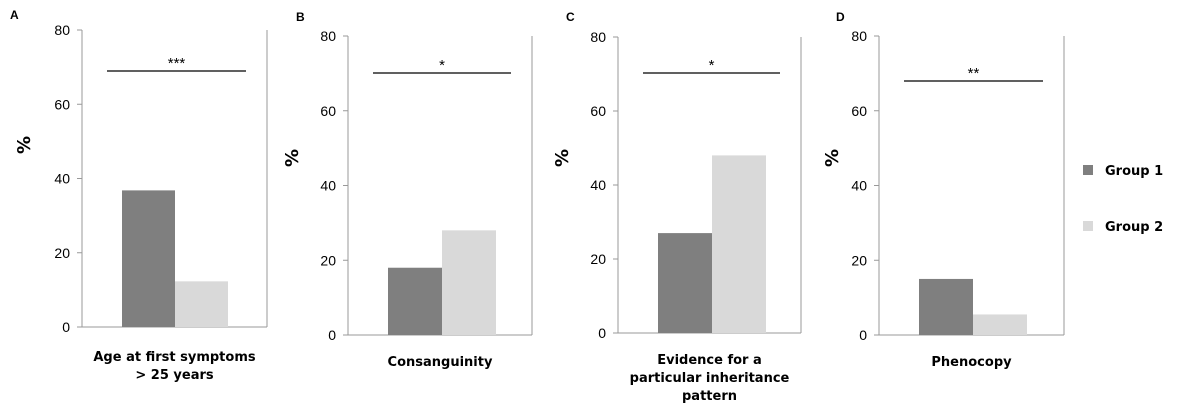  What do you see at coordinates (300, 17) in the screenshot?
I see `panel-b-letter: B` at bounding box center [300, 17].